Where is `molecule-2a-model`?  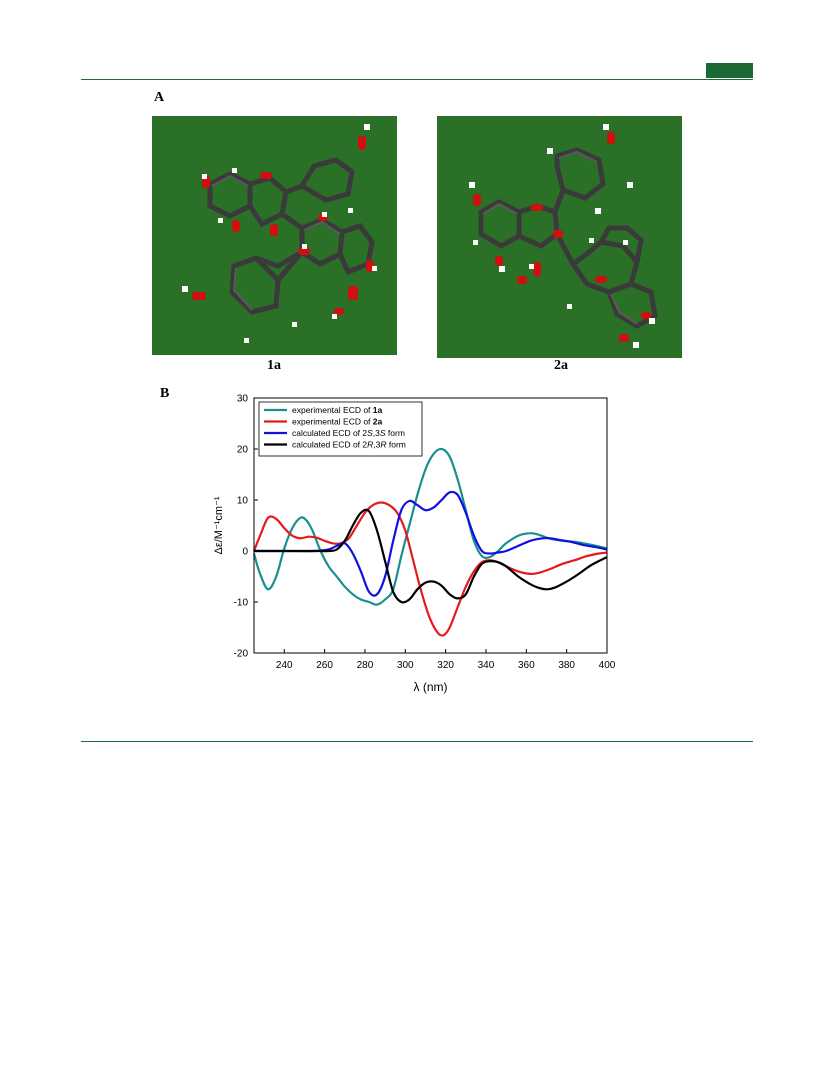
molecule-2a-model is located at coordinates (563, 236).